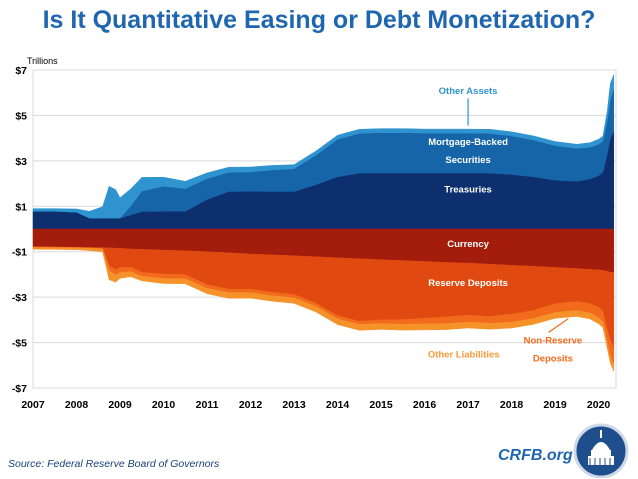 The image size is (638, 479). What do you see at coordinates (467, 160) in the screenshot?
I see `label-mortgage-backed-securities-line2: Securities` at bounding box center [467, 160].